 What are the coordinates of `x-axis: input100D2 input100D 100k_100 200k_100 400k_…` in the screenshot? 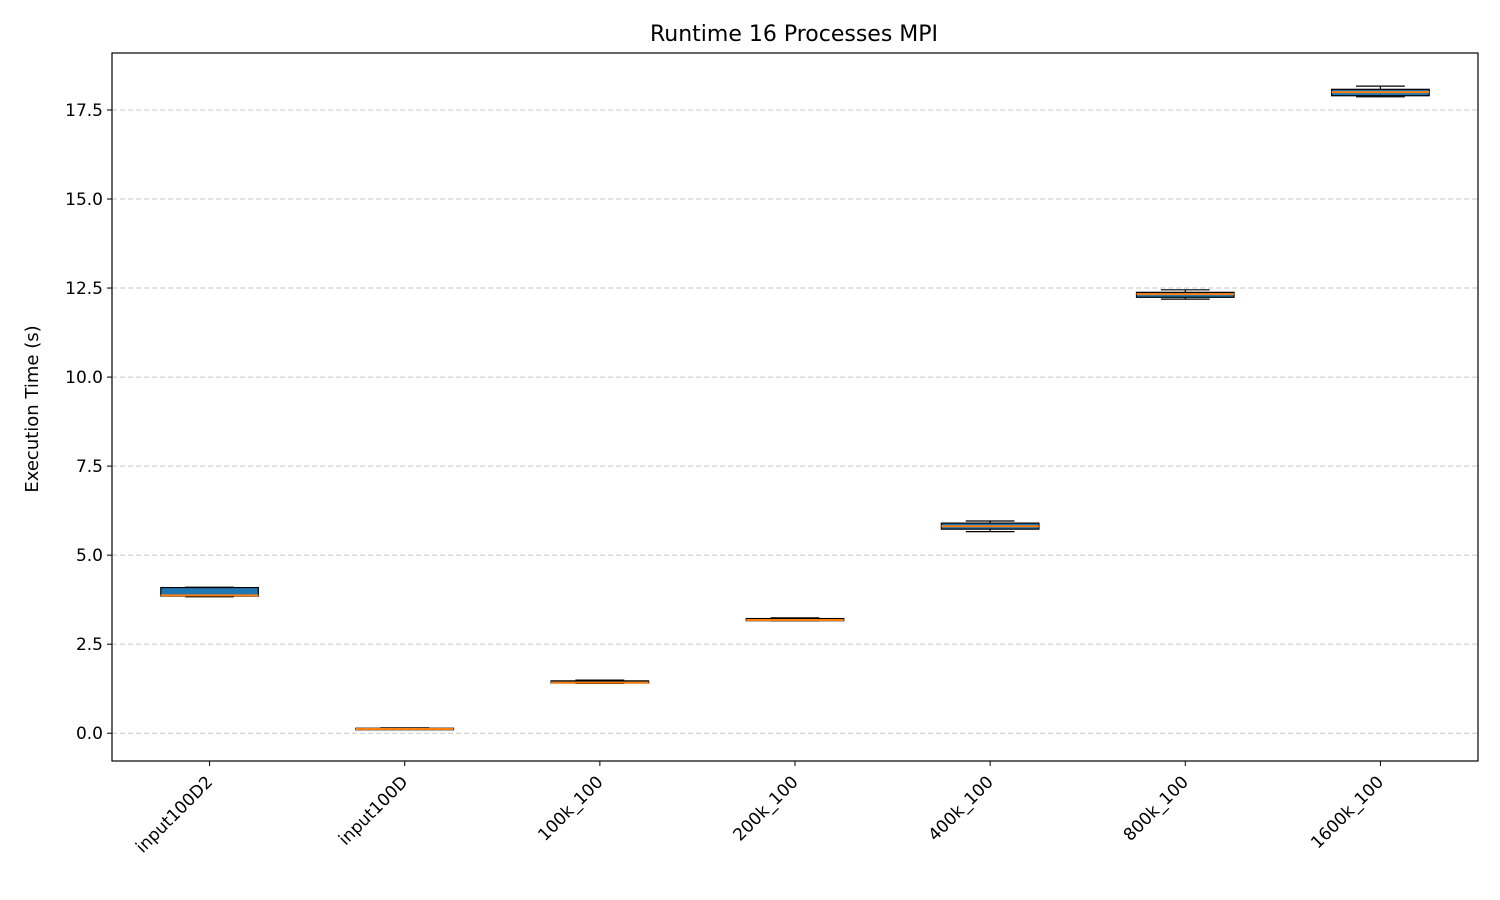 It's located at (760, 809).